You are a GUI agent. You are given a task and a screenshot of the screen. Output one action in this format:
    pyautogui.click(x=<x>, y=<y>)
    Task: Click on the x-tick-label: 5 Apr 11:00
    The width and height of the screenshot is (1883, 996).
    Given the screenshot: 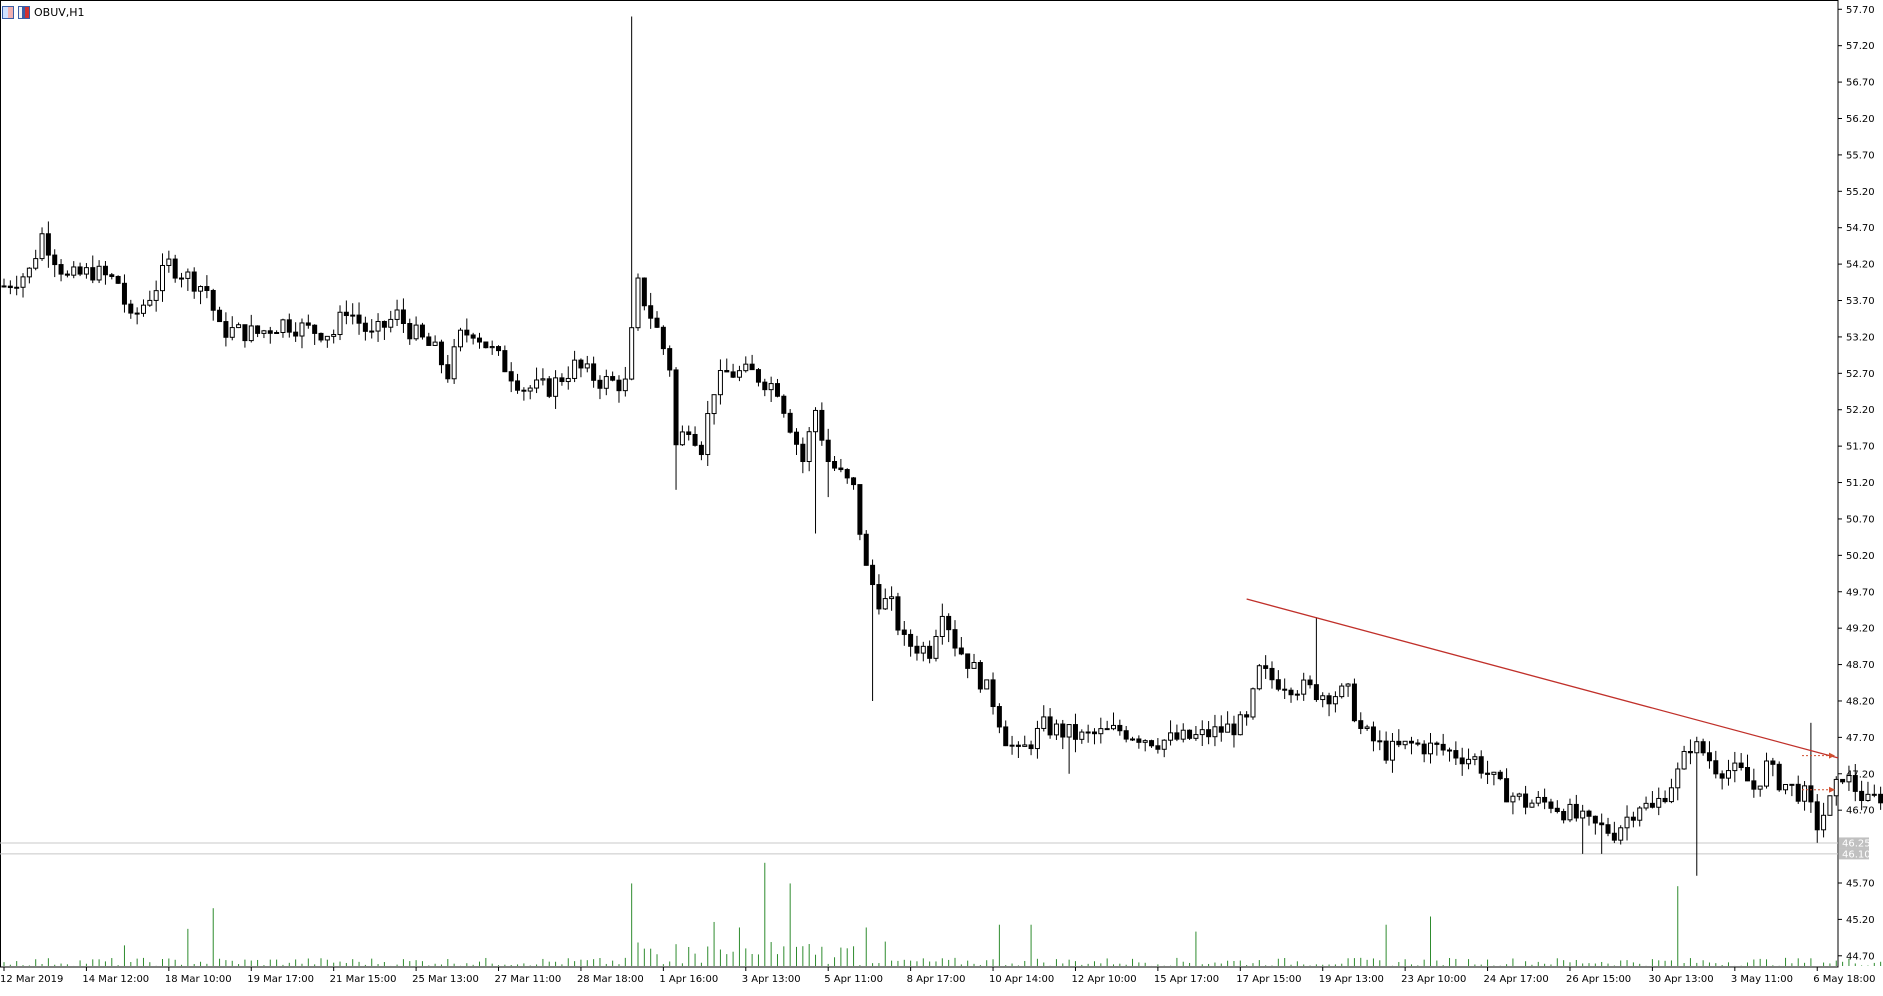 What is the action you would take?
    pyautogui.click(x=853, y=979)
    